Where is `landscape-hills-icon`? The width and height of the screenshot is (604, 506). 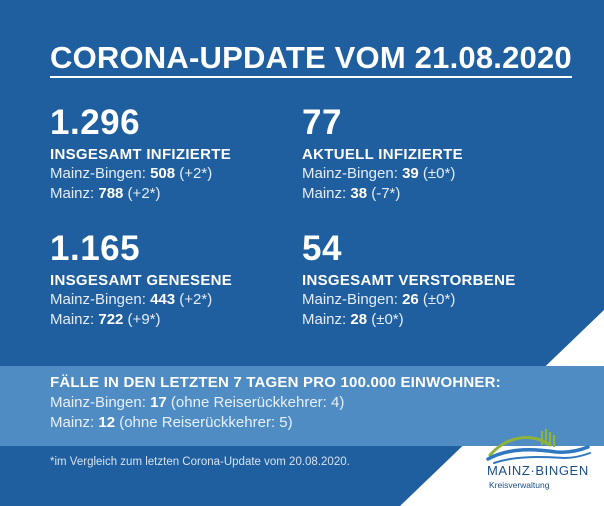 landscape-hills-icon is located at coordinates (538, 446).